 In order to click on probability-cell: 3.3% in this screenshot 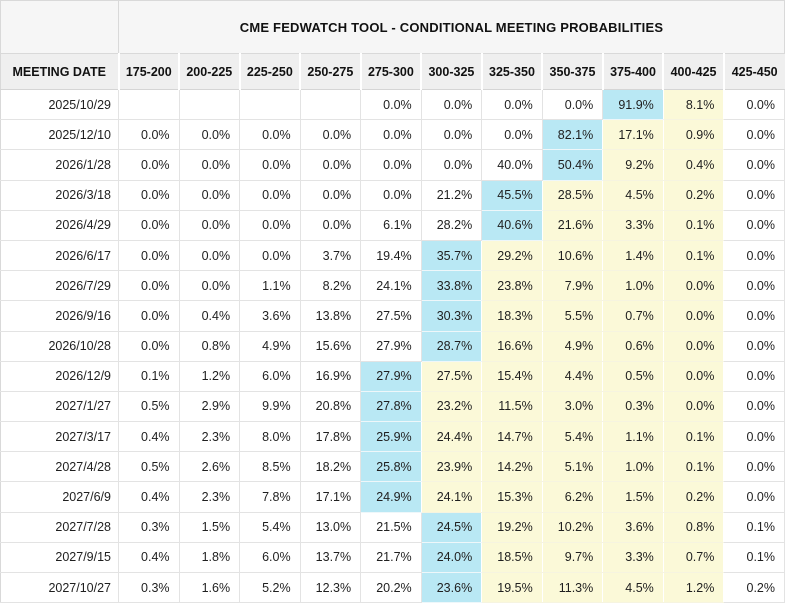, I will do `click(633, 557)`.